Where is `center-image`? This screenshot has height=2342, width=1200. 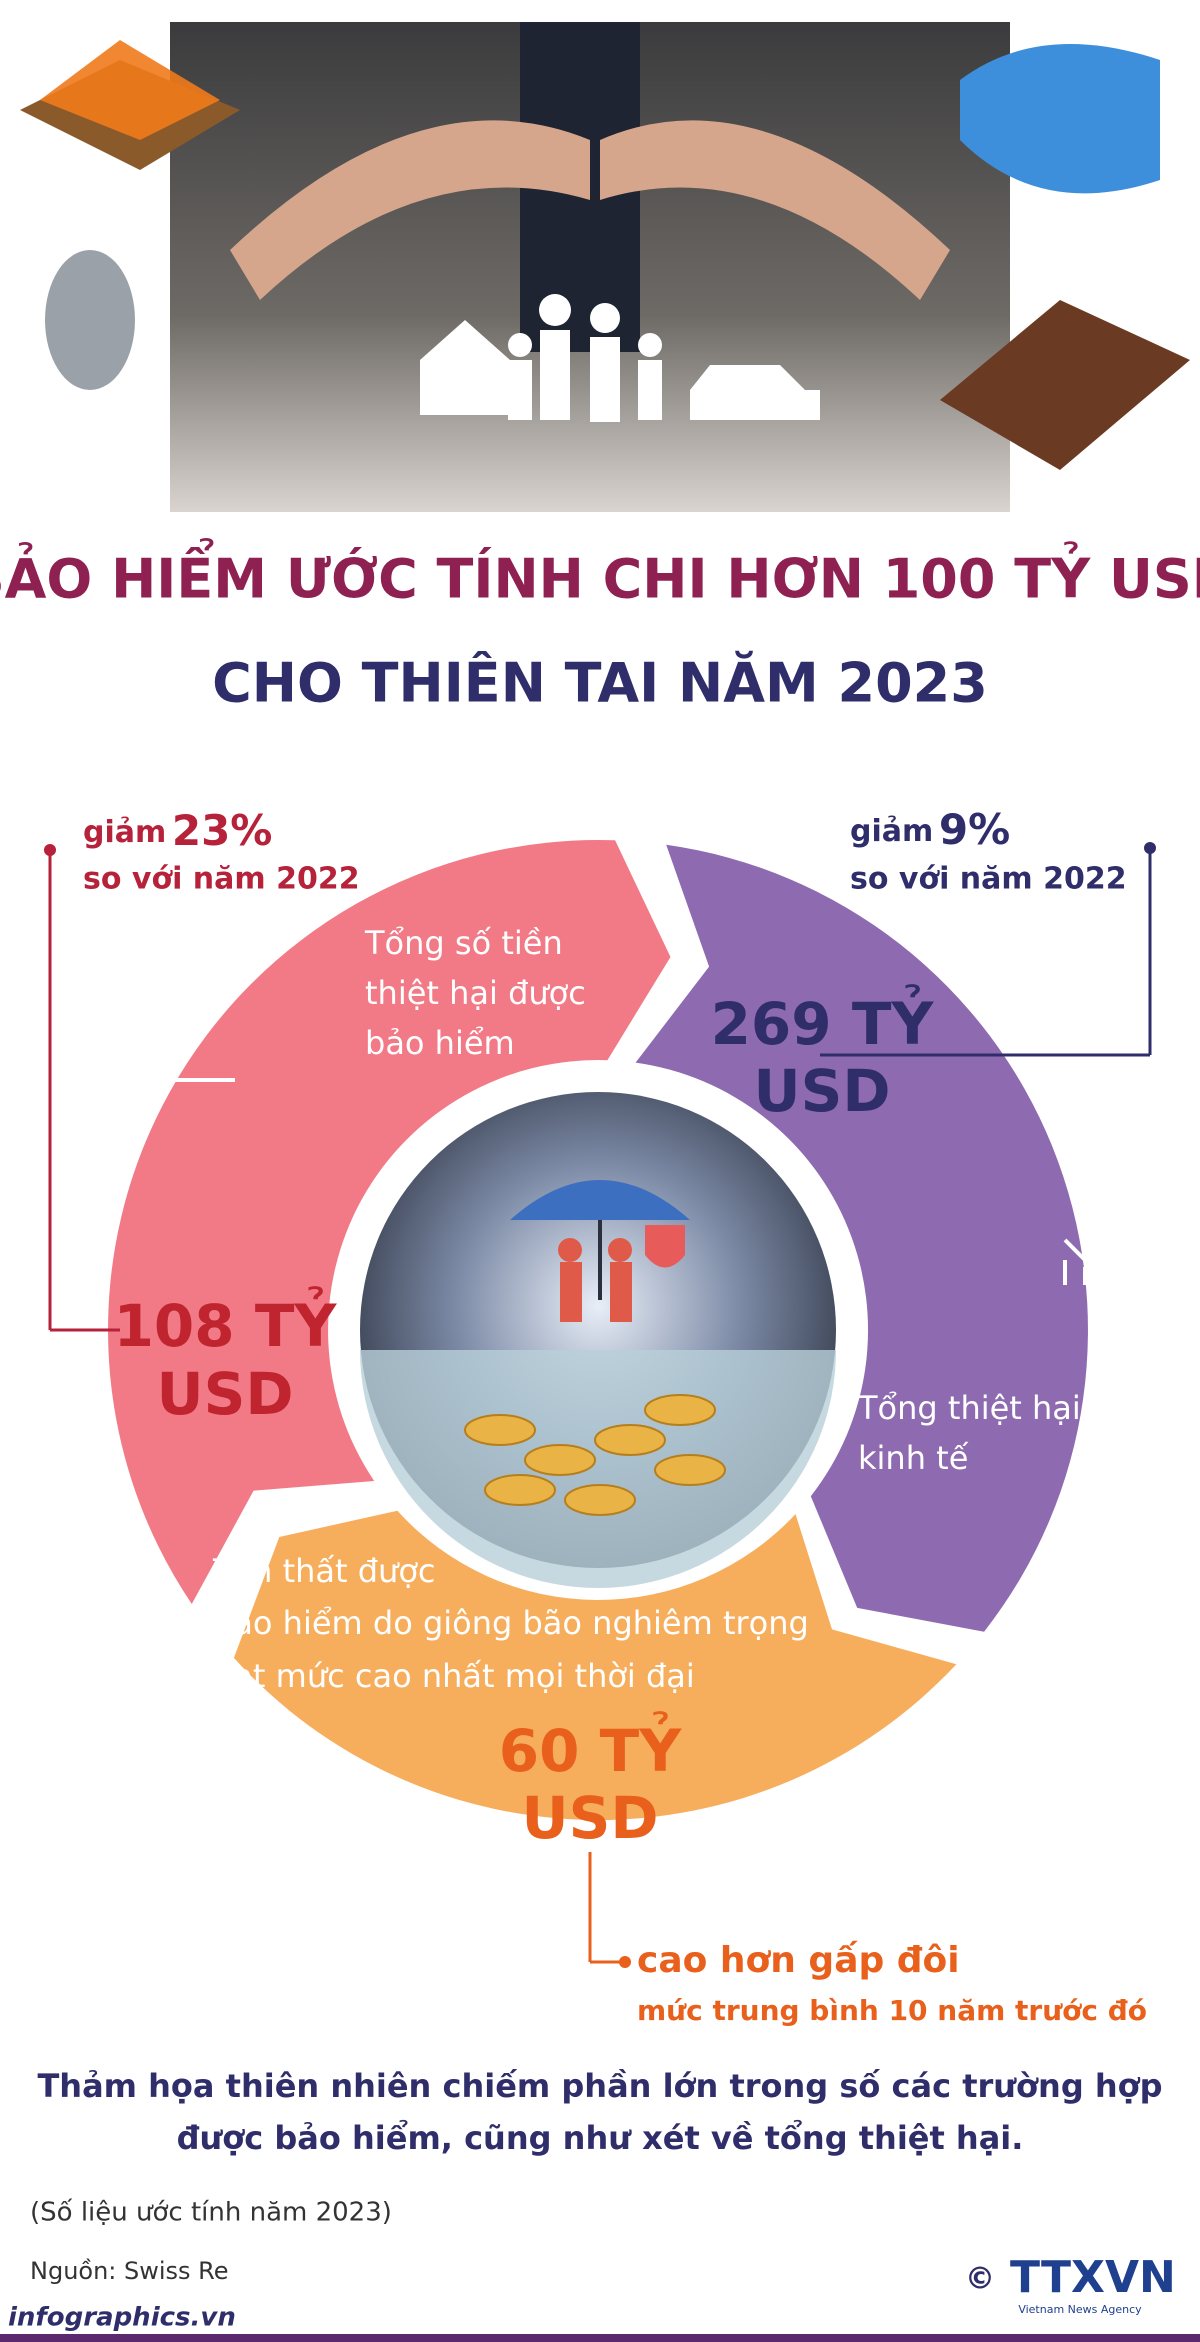
center-image is located at coordinates (598, 1334).